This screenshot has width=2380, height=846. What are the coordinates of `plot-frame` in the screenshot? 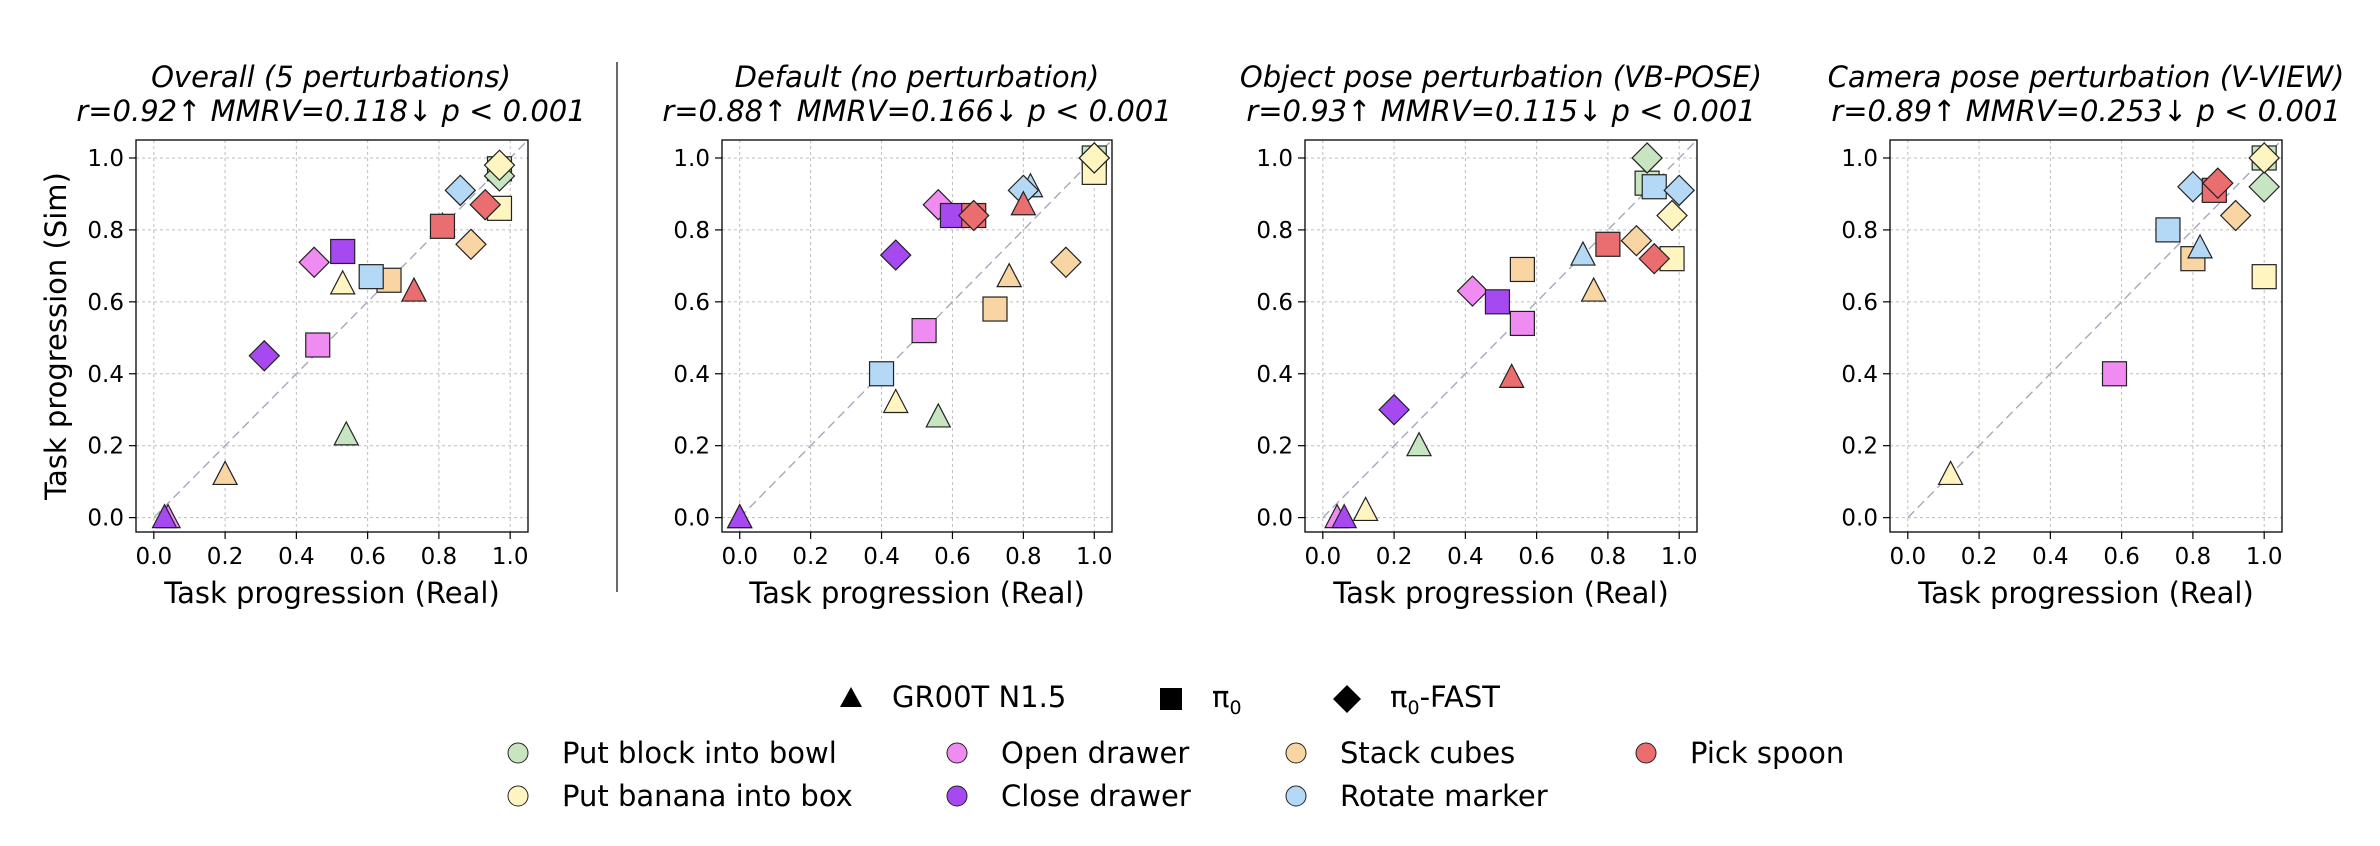 It's located at (2086, 336).